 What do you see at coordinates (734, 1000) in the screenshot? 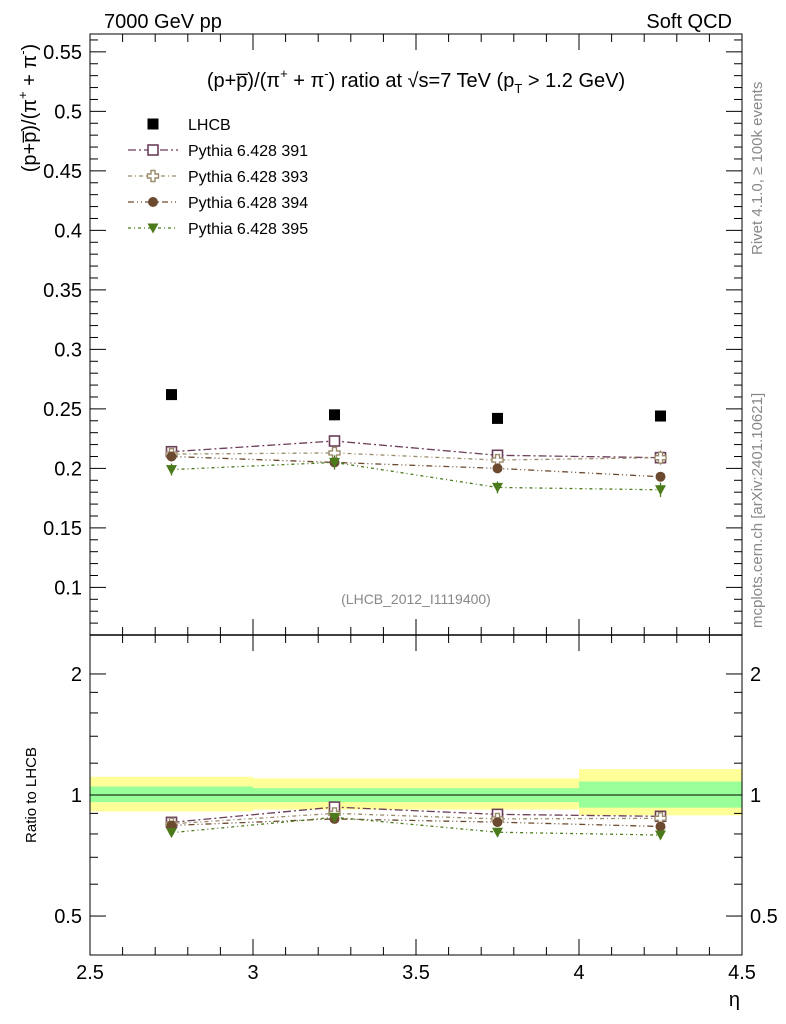
I see `x-axis-label: η` at bounding box center [734, 1000].